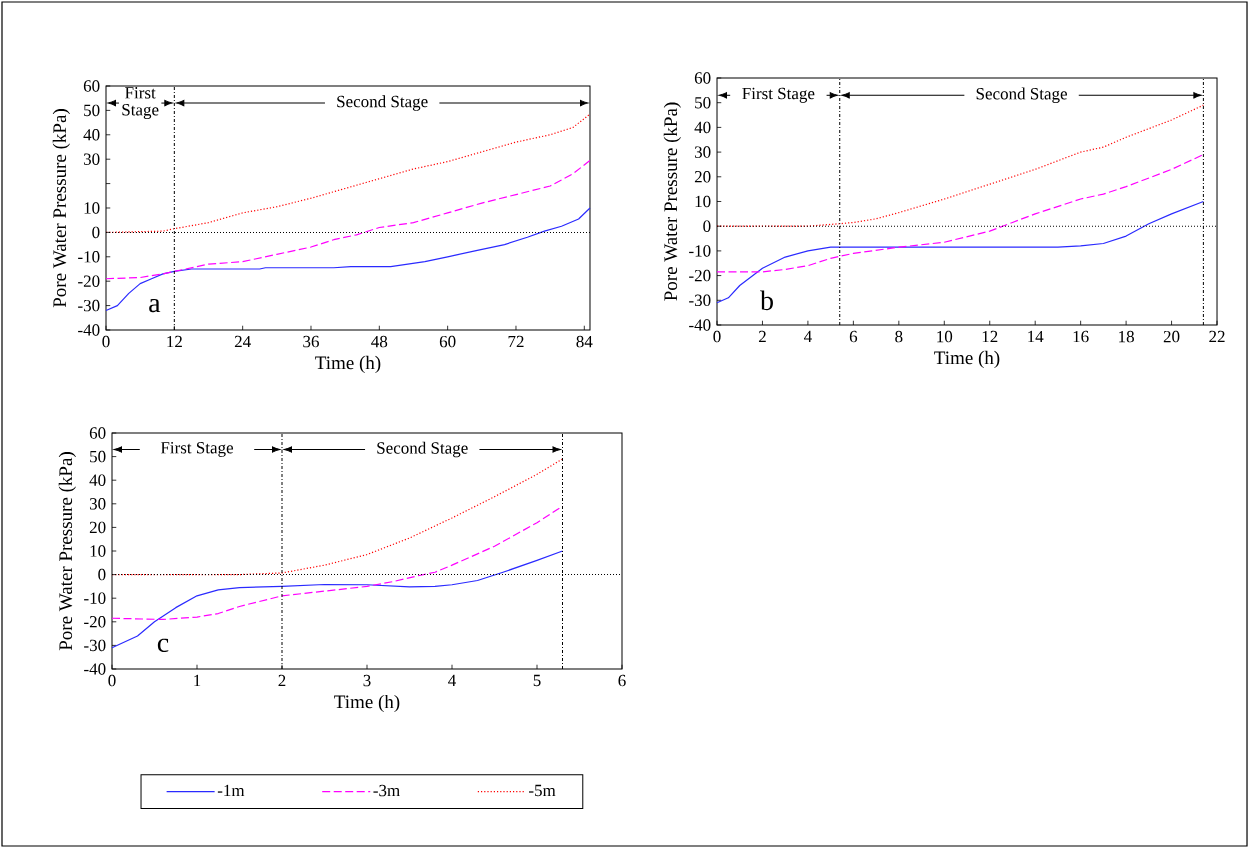  What do you see at coordinates (1217, 336) in the screenshot?
I see `x-tick-label: 22` at bounding box center [1217, 336].